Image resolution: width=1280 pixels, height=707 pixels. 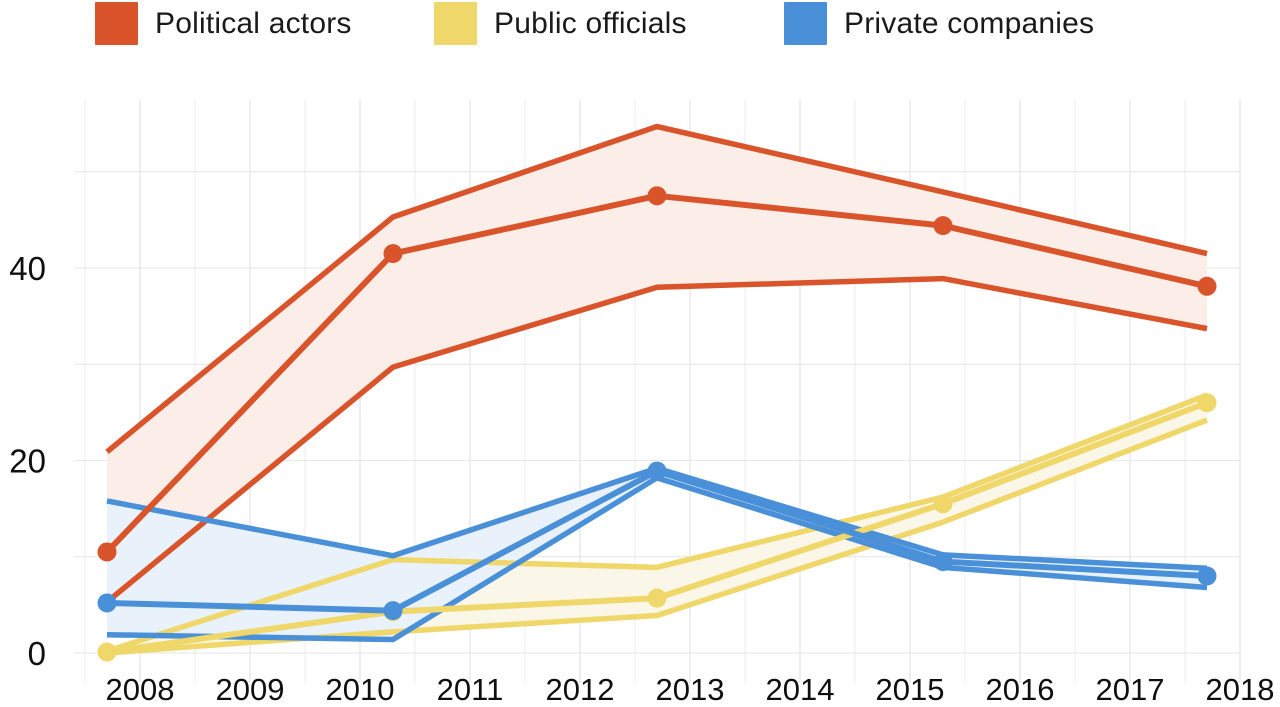 I want to click on y-axis-tick-label: 20, so click(x=27, y=461).